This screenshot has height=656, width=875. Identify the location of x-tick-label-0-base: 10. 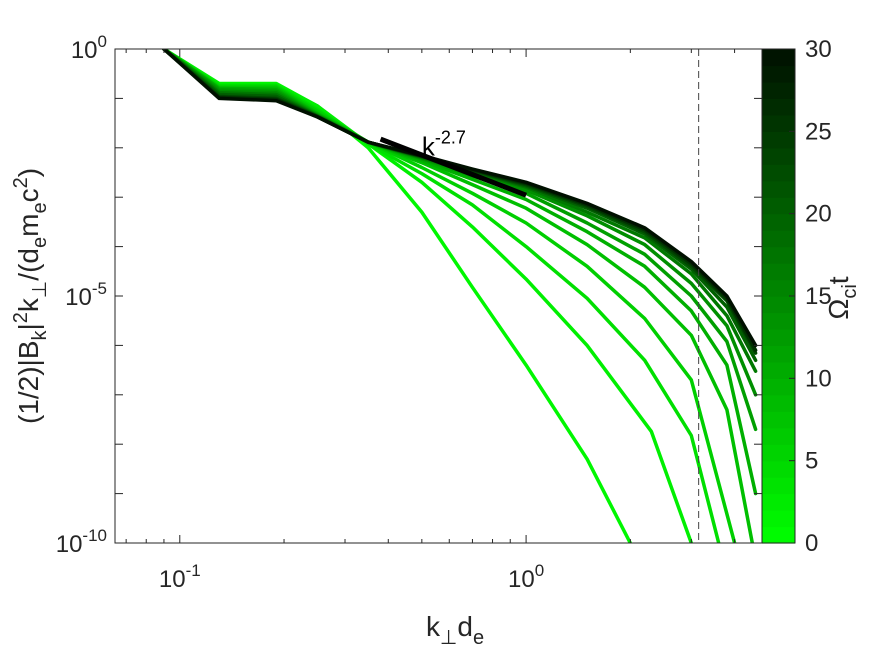
(172, 579).